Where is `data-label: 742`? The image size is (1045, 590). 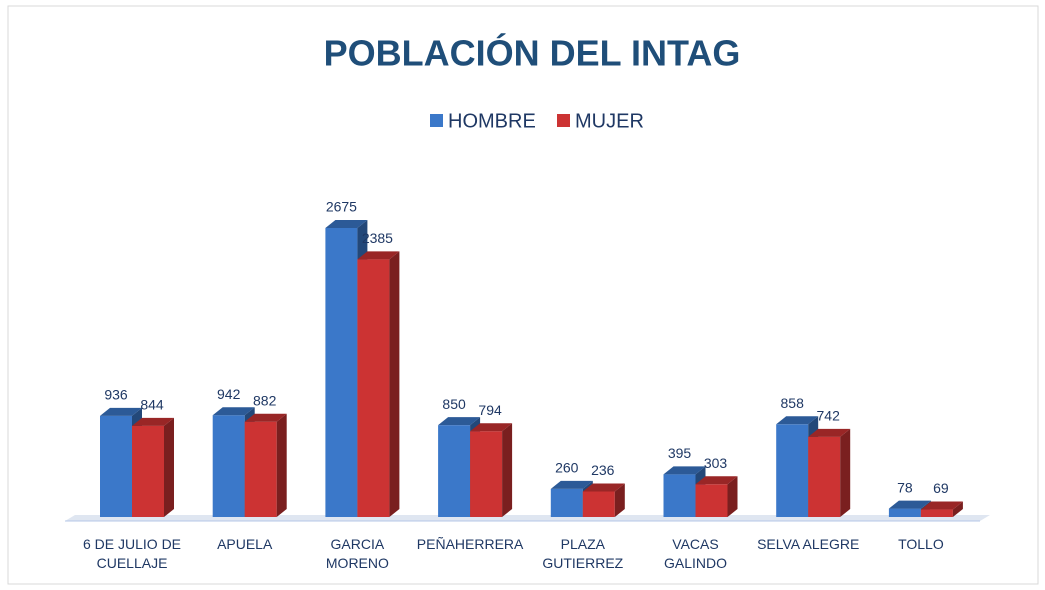 data-label: 742 is located at coordinates (829, 416).